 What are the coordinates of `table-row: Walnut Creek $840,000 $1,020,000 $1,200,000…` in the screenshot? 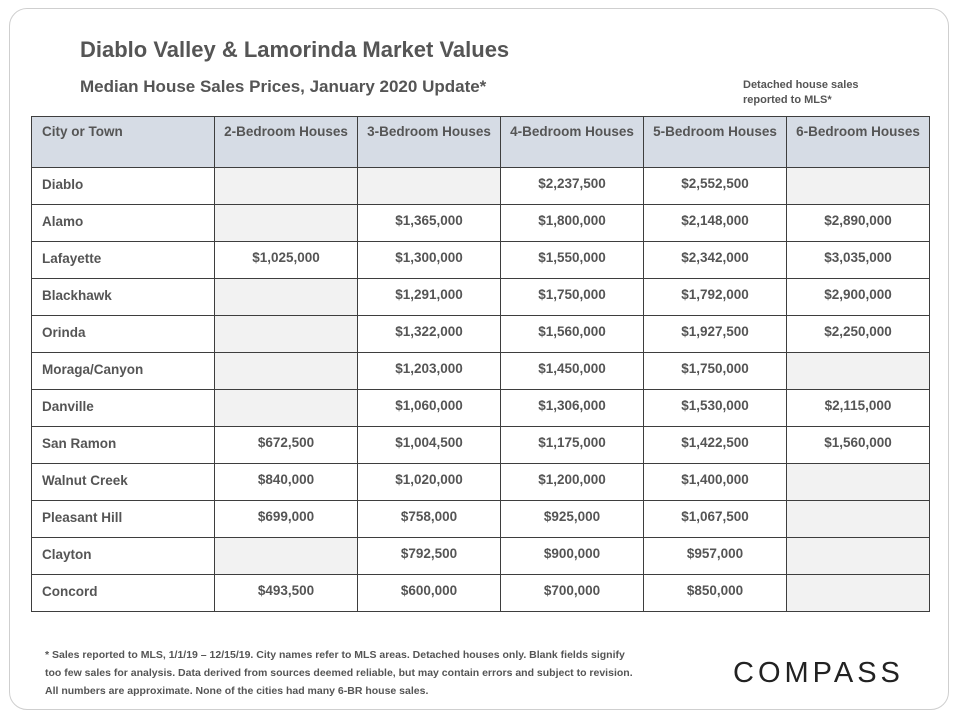 It's located at (480, 482).